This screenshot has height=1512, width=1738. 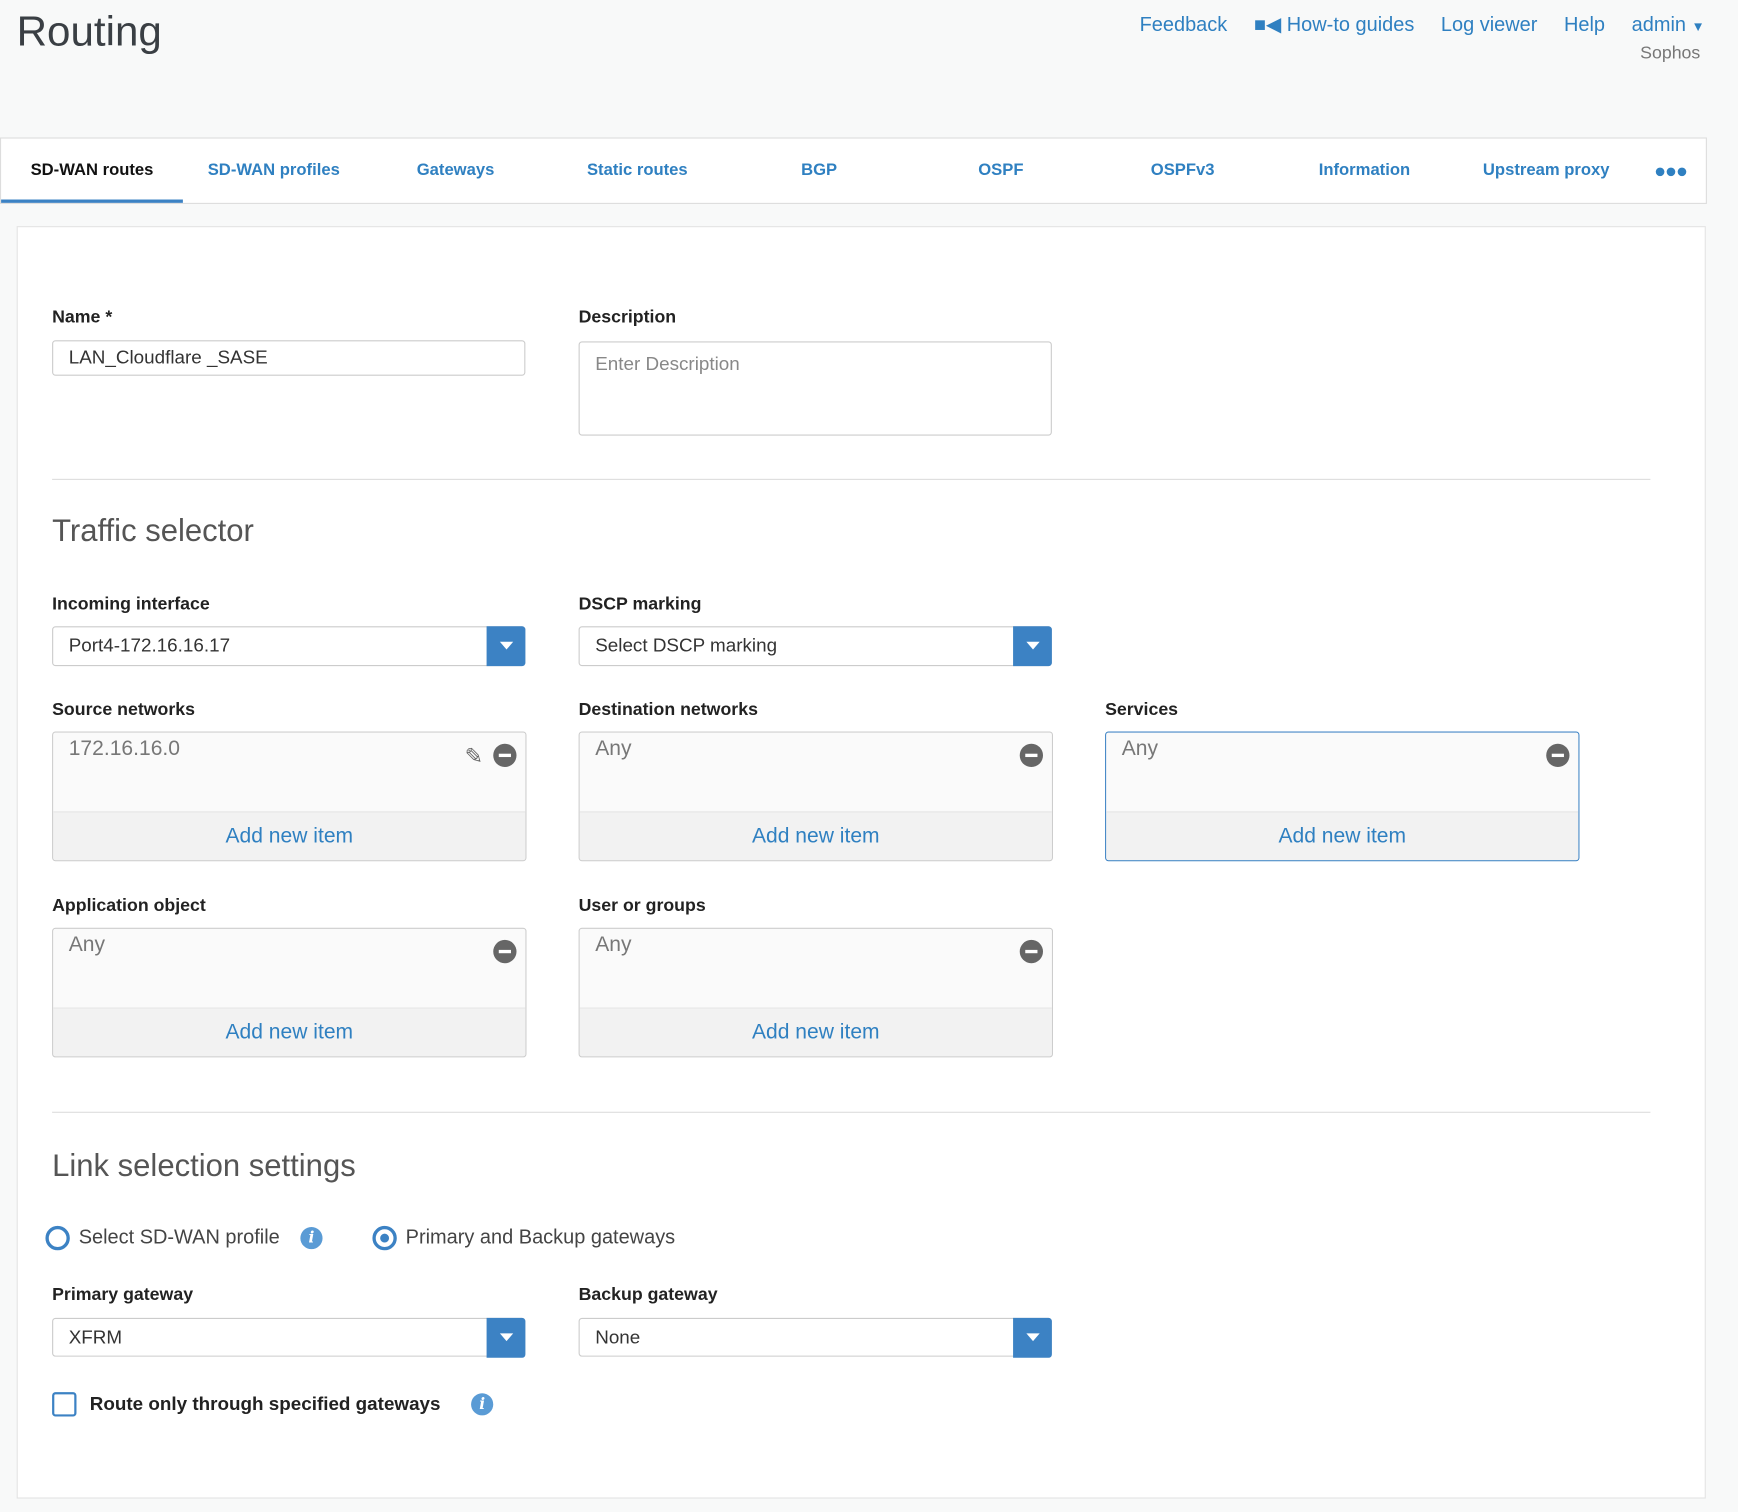 What do you see at coordinates (819, 170) in the screenshot?
I see `tab-bgp: BGP` at bounding box center [819, 170].